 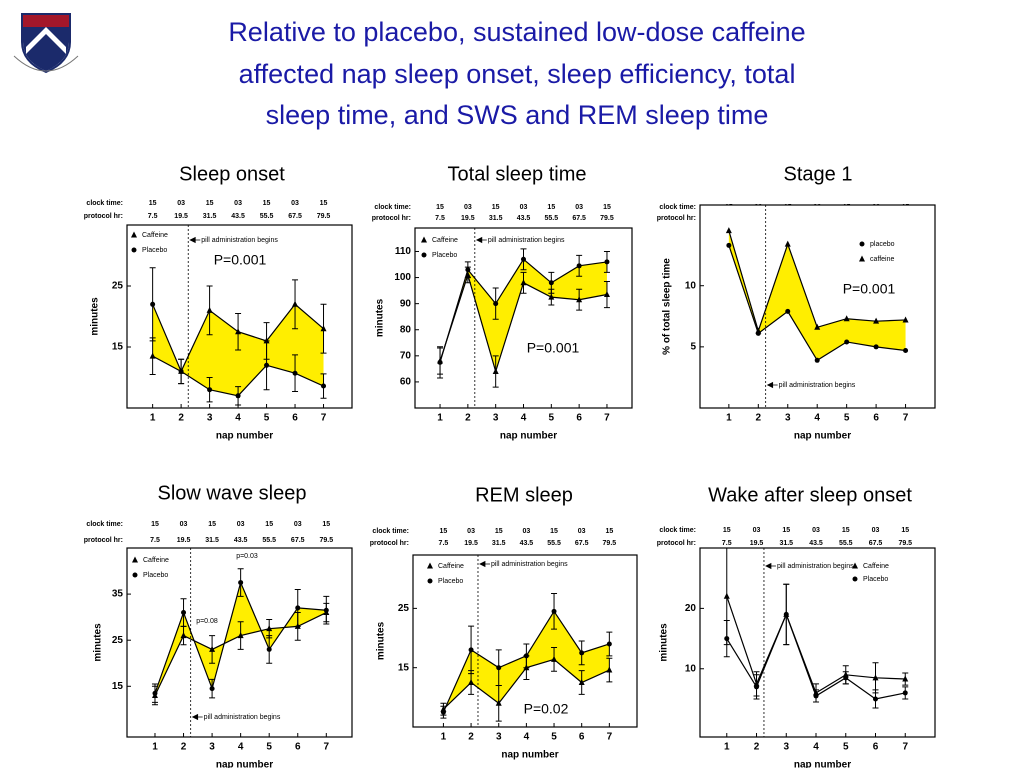 I want to click on legend-label: placebo, so click(x=882, y=244).